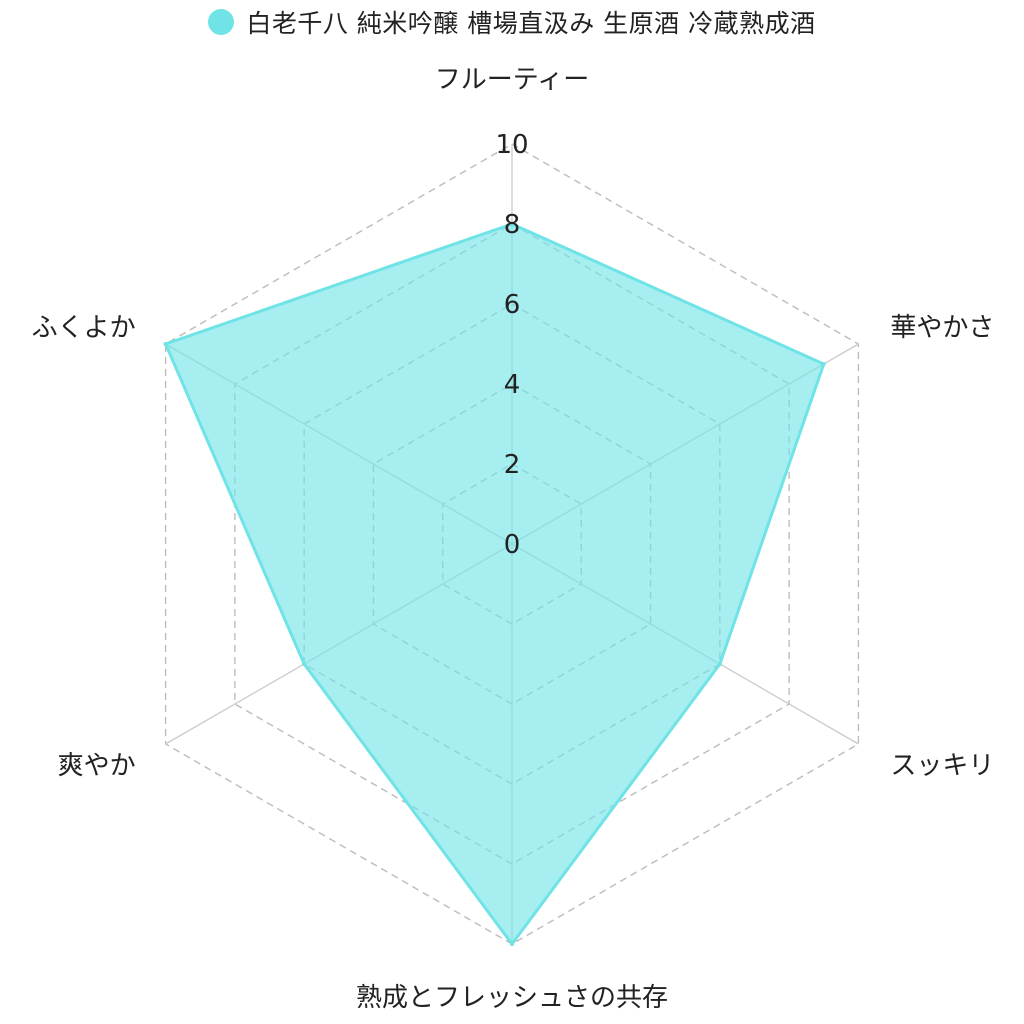 This screenshot has height=1024, width=1024. What do you see at coordinates (512, 465) in the screenshot?
I see `tick-label: 2` at bounding box center [512, 465].